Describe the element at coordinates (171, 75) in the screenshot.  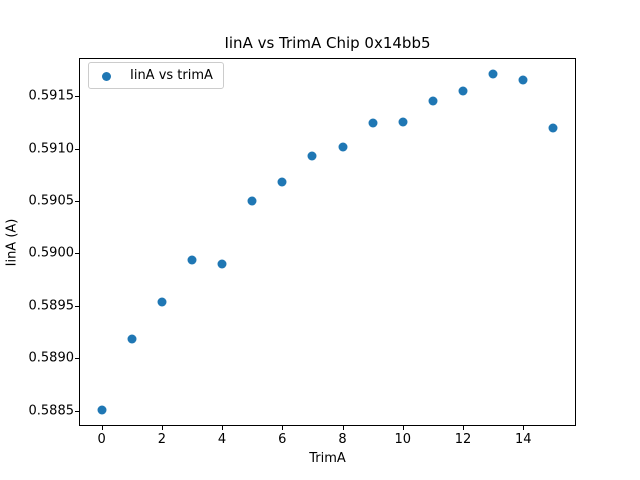
I see `legend-label: IinA vs trimA` at that location.